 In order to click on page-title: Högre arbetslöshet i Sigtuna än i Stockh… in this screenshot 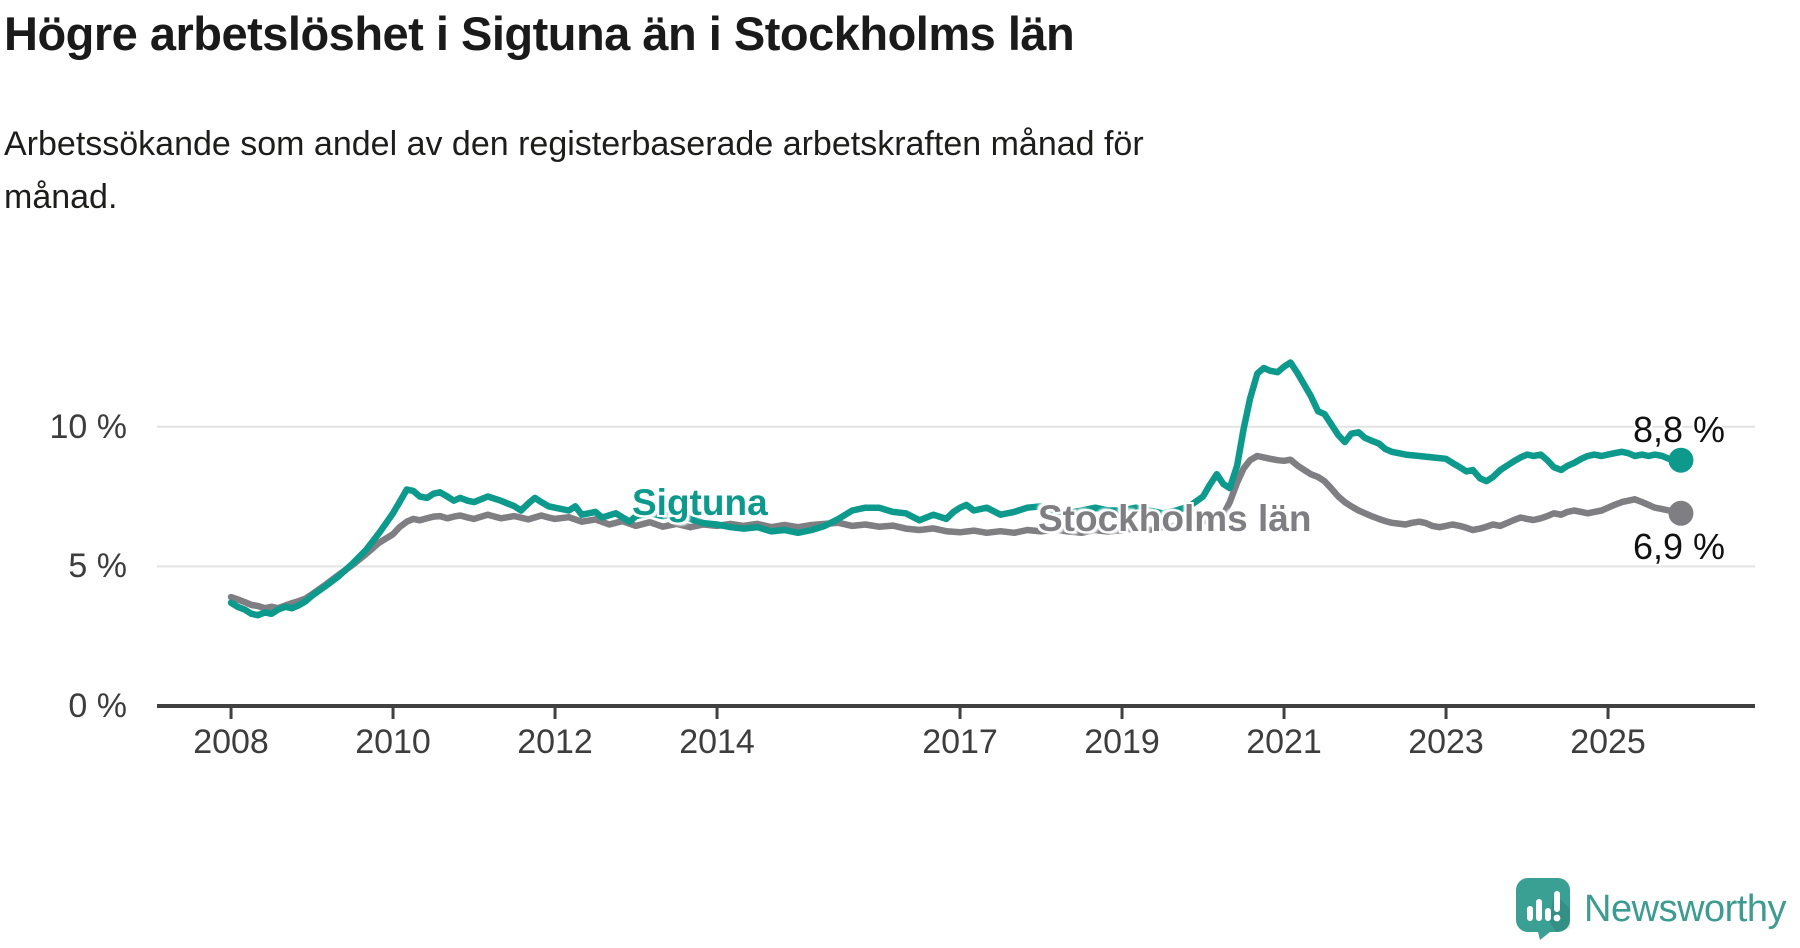, I will do `click(539, 33)`.